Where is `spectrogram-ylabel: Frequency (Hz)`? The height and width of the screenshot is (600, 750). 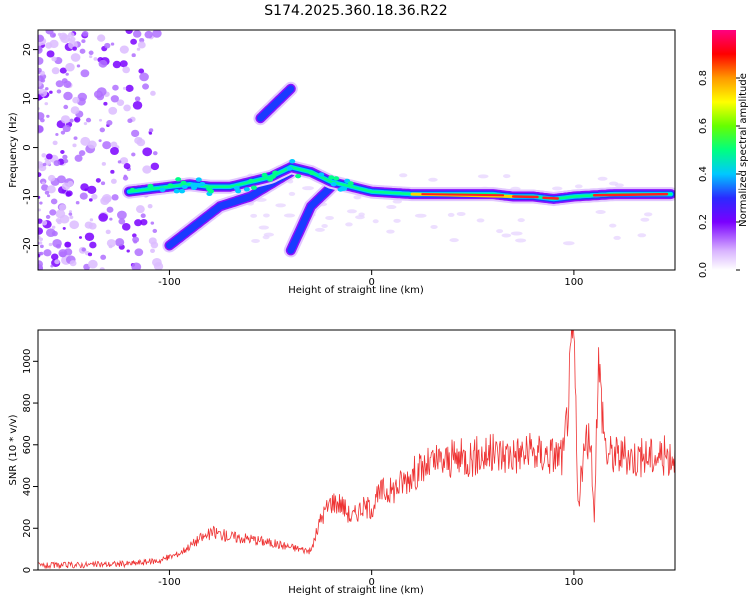 spectrogram-ylabel: Frequency (Hz) is located at coordinates (13, 150).